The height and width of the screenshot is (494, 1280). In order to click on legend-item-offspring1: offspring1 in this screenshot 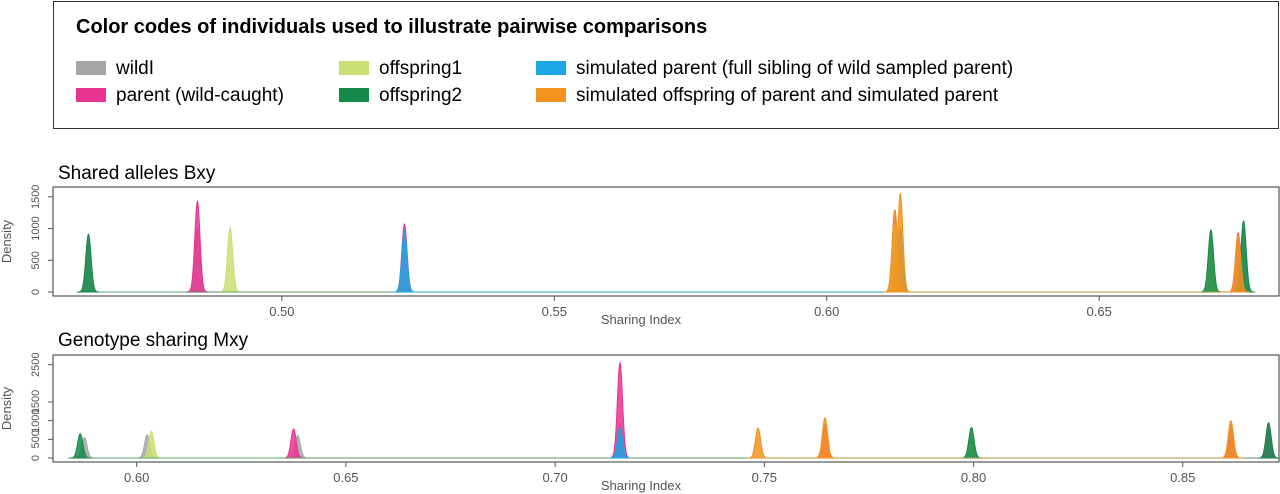, I will do `click(400, 69)`.